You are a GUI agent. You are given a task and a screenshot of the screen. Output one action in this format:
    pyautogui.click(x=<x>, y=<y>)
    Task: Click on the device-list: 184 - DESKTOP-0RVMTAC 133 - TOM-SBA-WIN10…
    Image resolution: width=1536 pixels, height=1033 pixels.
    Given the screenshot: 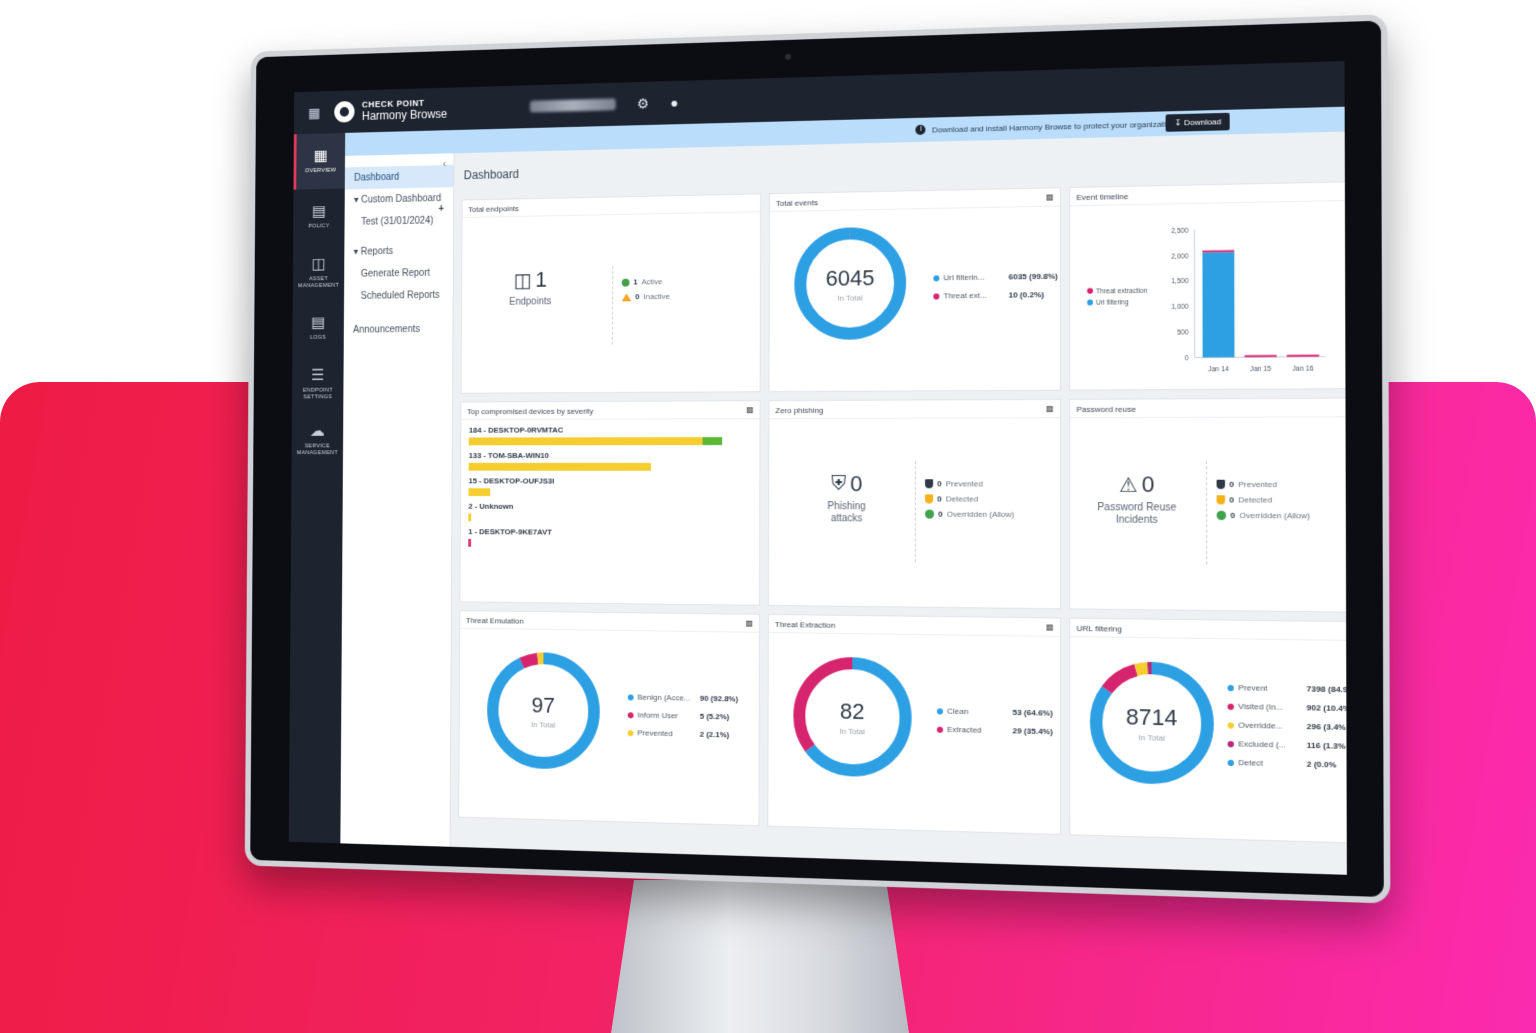 What is the action you would take?
    pyautogui.click(x=608, y=490)
    